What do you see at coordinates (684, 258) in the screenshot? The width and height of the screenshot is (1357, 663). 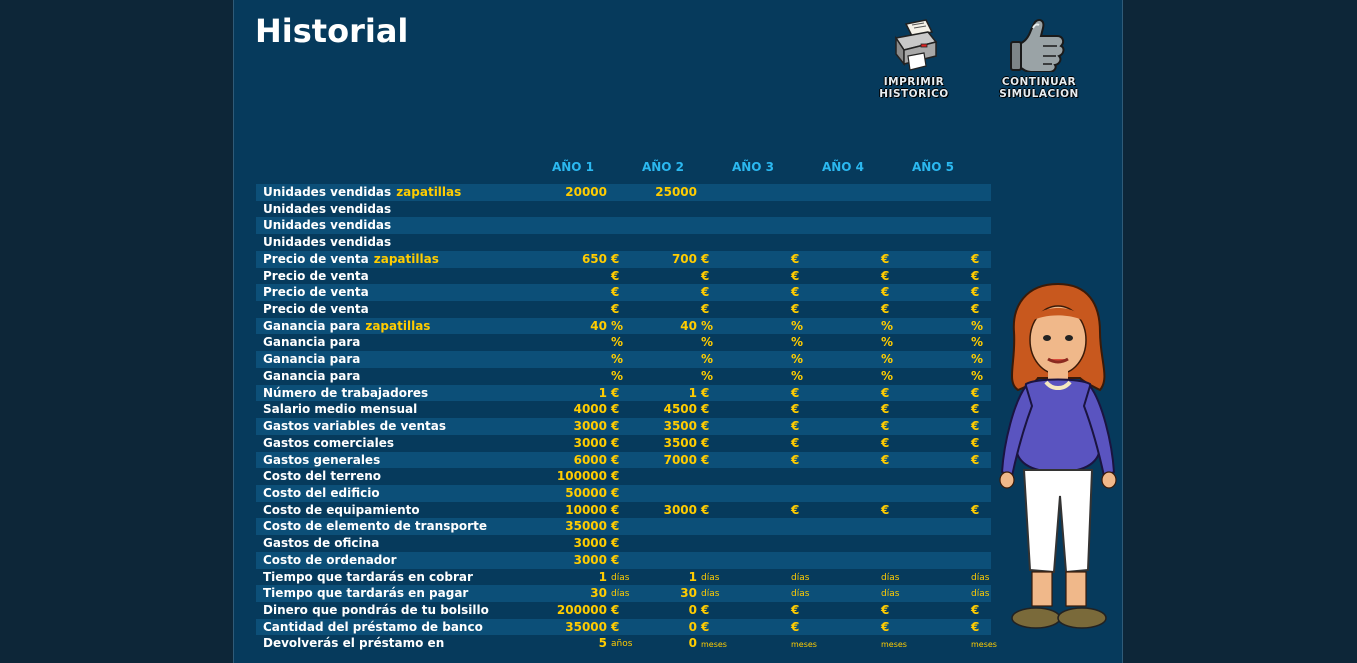 I see `cell-value: 700` at bounding box center [684, 258].